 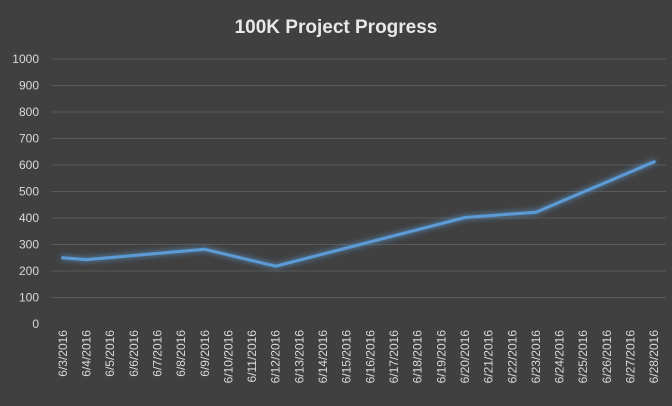 I want to click on chart-title: 100K Project Progress, so click(x=336, y=27).